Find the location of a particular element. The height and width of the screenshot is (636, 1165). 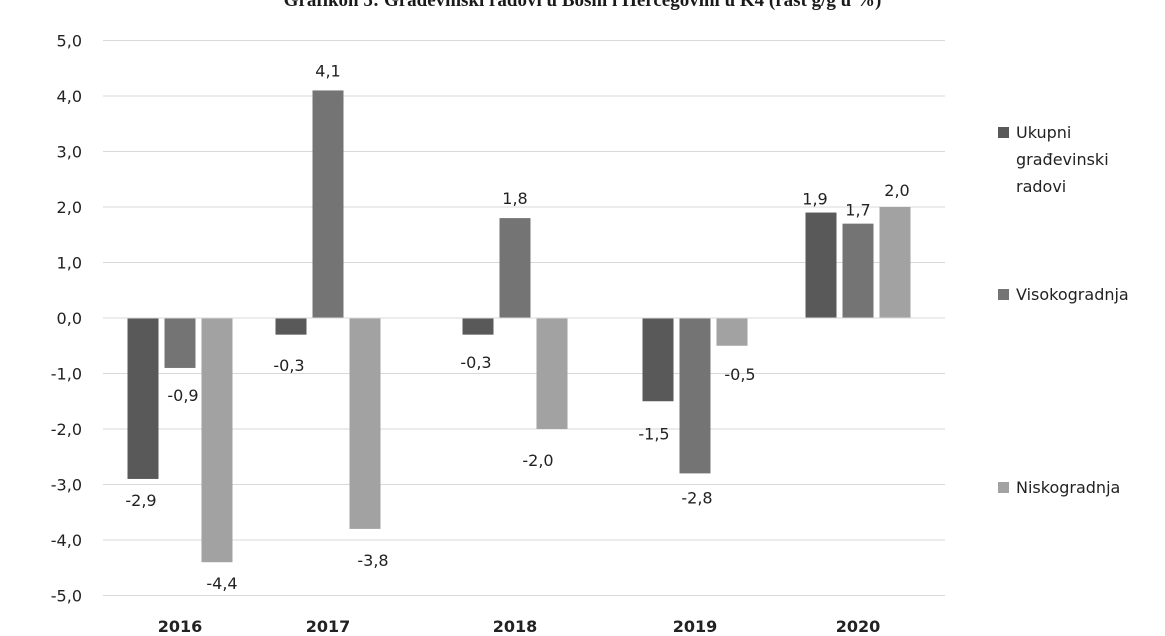

data-label: 1,9 is located at coordinates (814, 199).